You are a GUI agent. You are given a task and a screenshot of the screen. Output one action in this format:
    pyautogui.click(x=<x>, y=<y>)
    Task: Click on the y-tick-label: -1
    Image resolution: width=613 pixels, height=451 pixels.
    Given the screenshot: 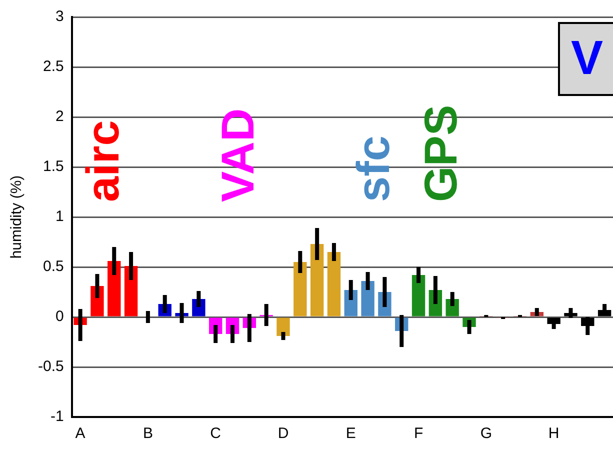 What is the action you would take?
    pyautogui.click(x=57, y=417)
    